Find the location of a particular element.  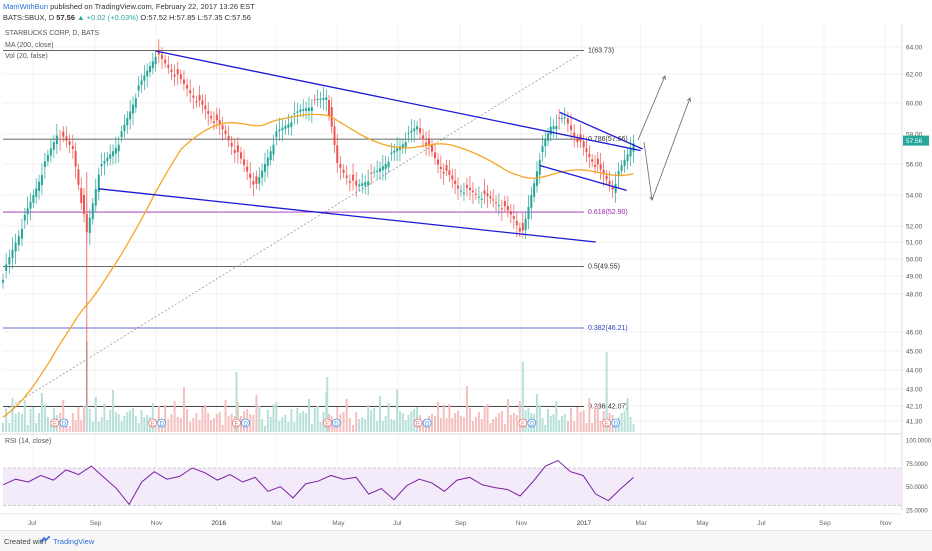

rsi-tick-label: 75.0000 is located at coordinates (917, 465).